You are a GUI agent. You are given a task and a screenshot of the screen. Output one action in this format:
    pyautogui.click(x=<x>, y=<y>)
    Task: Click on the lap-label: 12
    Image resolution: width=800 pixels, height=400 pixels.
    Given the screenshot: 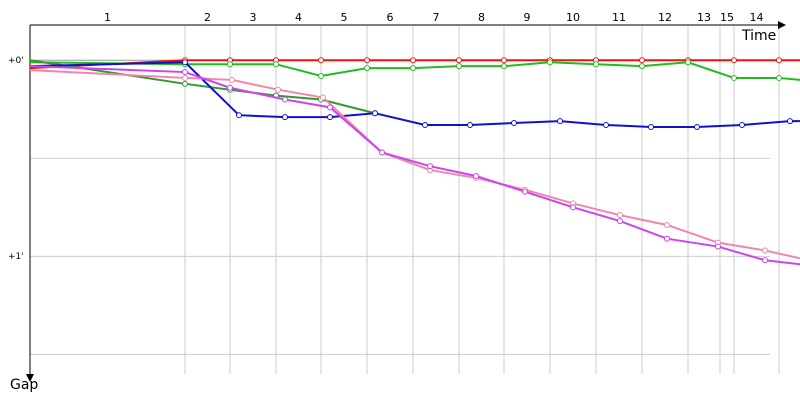 What is the action you would take?
    pyautogui.click(x=665, y=17)
    